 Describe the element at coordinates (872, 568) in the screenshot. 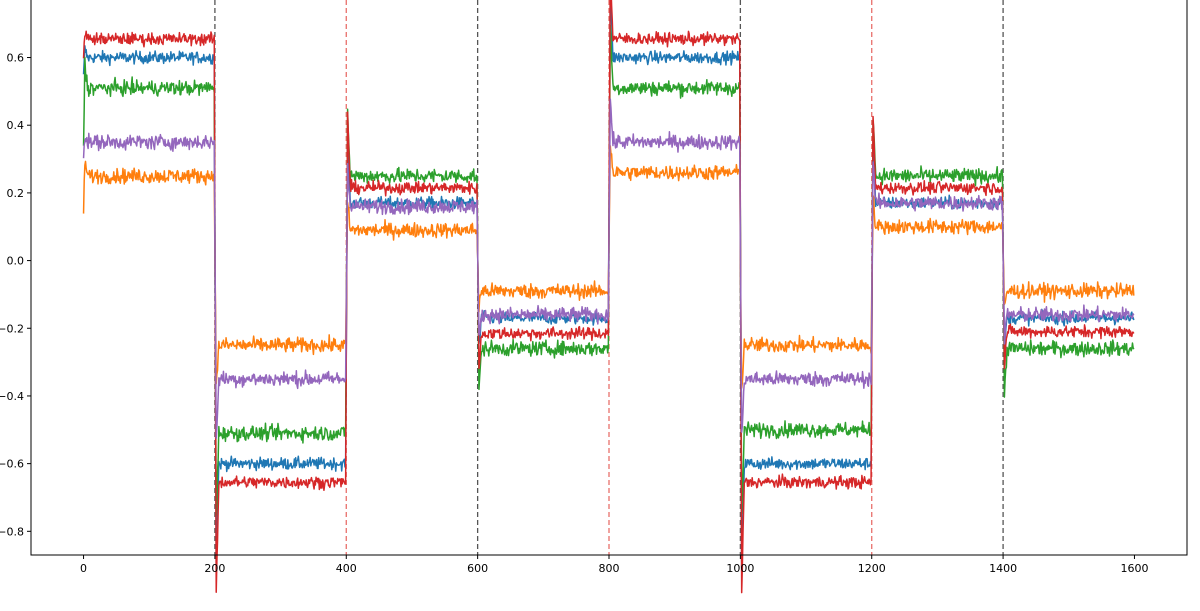

I see `x-tick-label: 1200` at that location.